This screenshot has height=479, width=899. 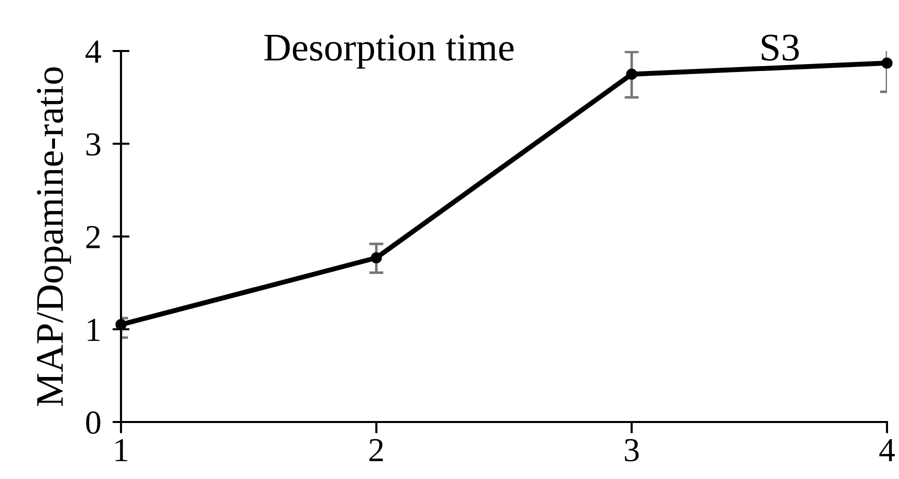 What do you see at coordinates (780, 47) in the screenshot?
I see `annotation: S3` at bounding box center [780, 47].